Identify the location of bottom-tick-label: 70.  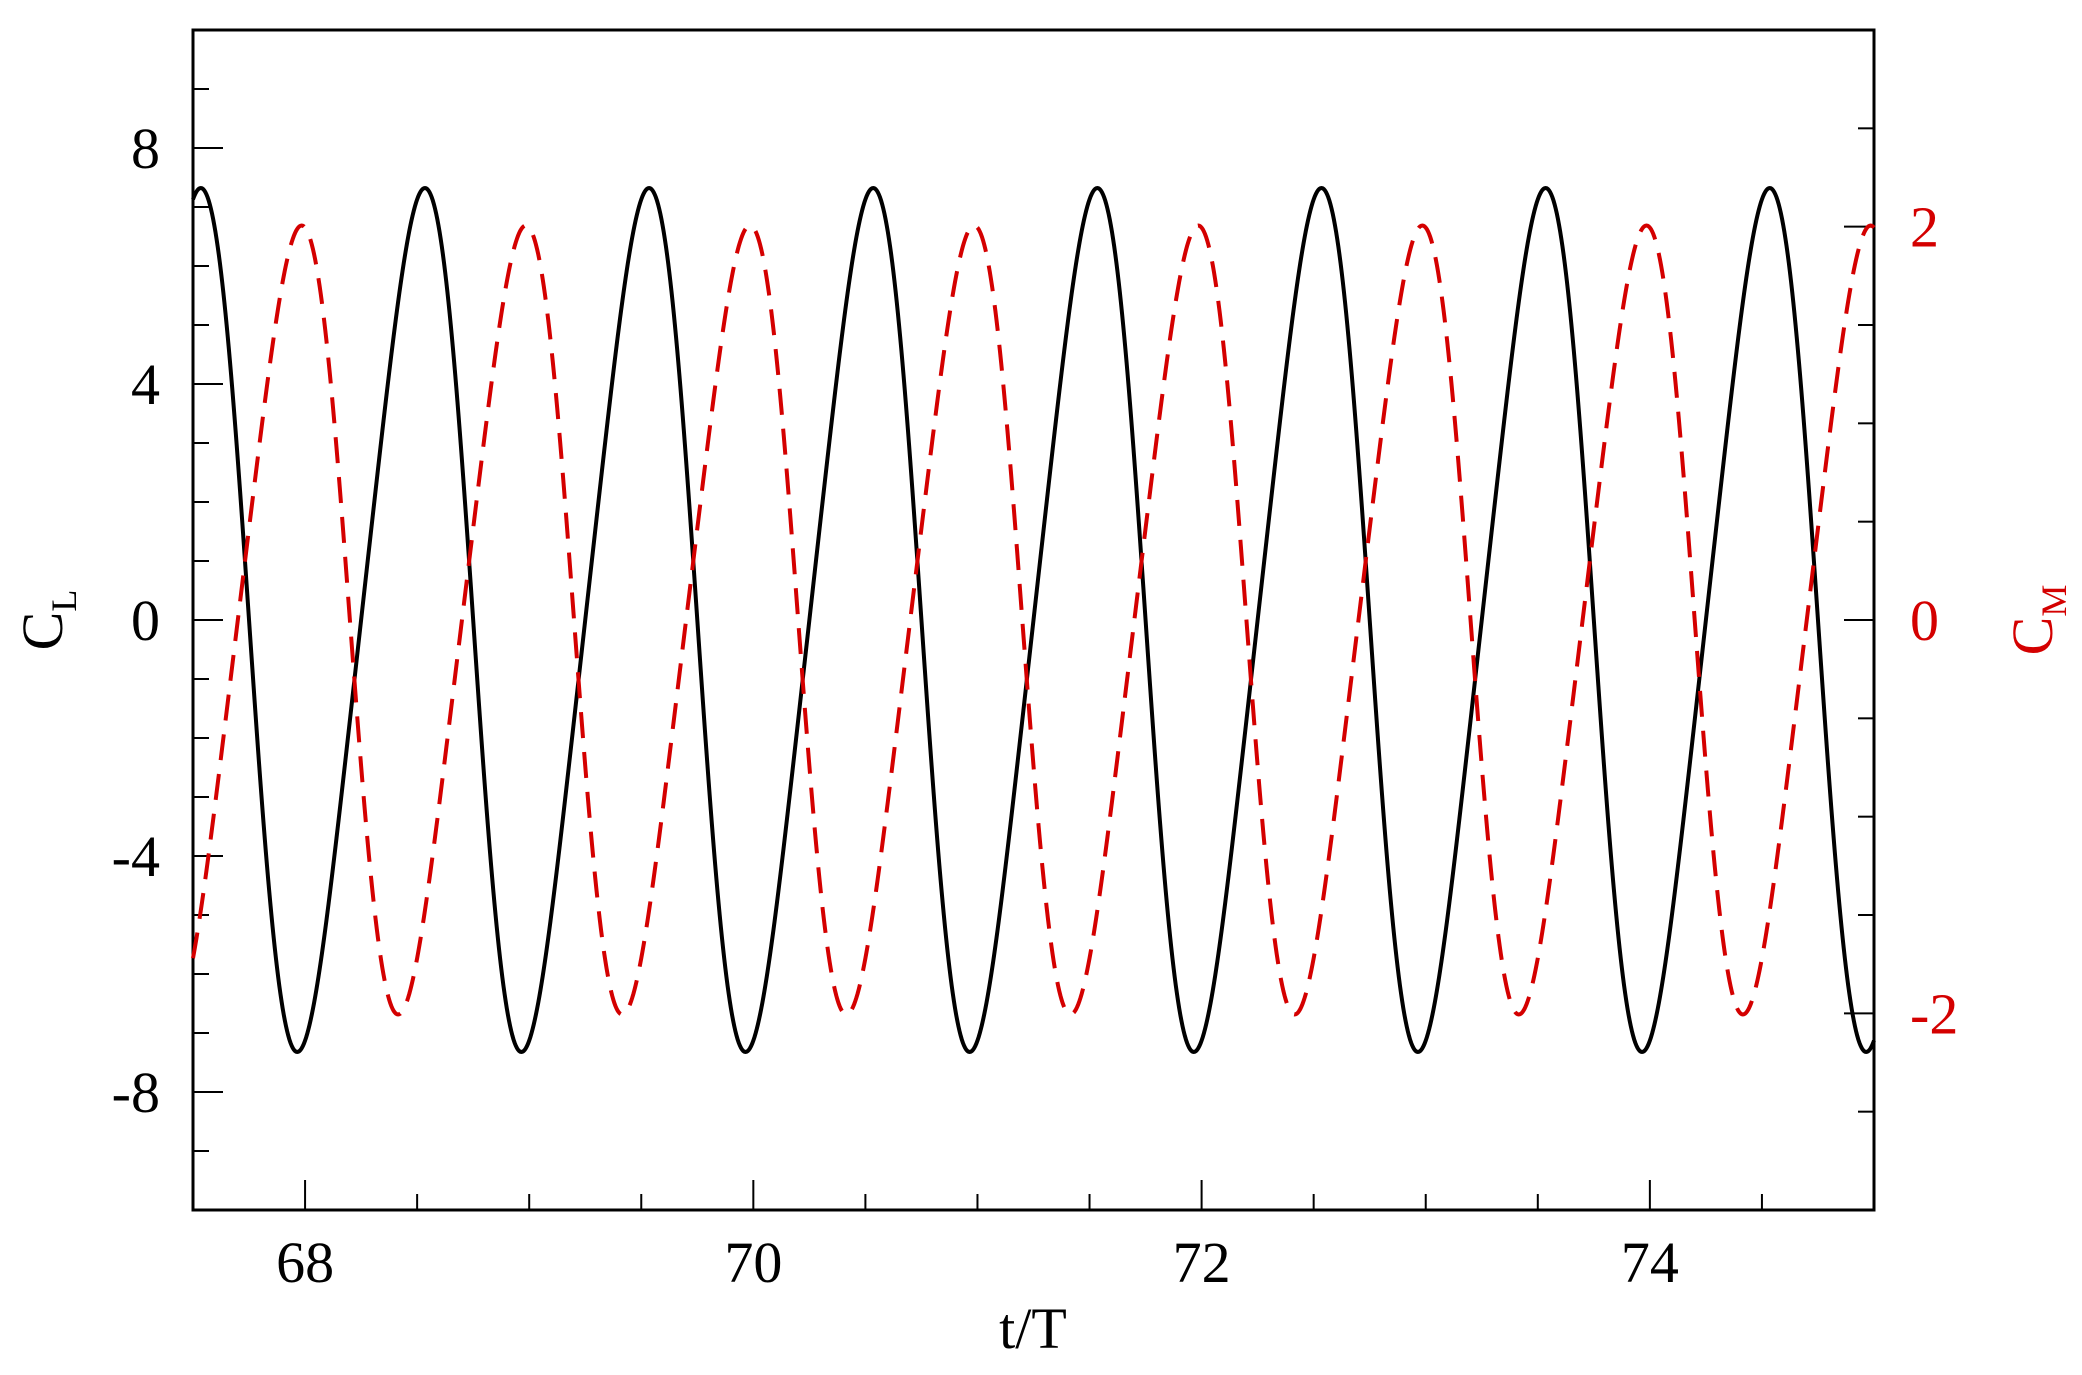
(753, 1262).